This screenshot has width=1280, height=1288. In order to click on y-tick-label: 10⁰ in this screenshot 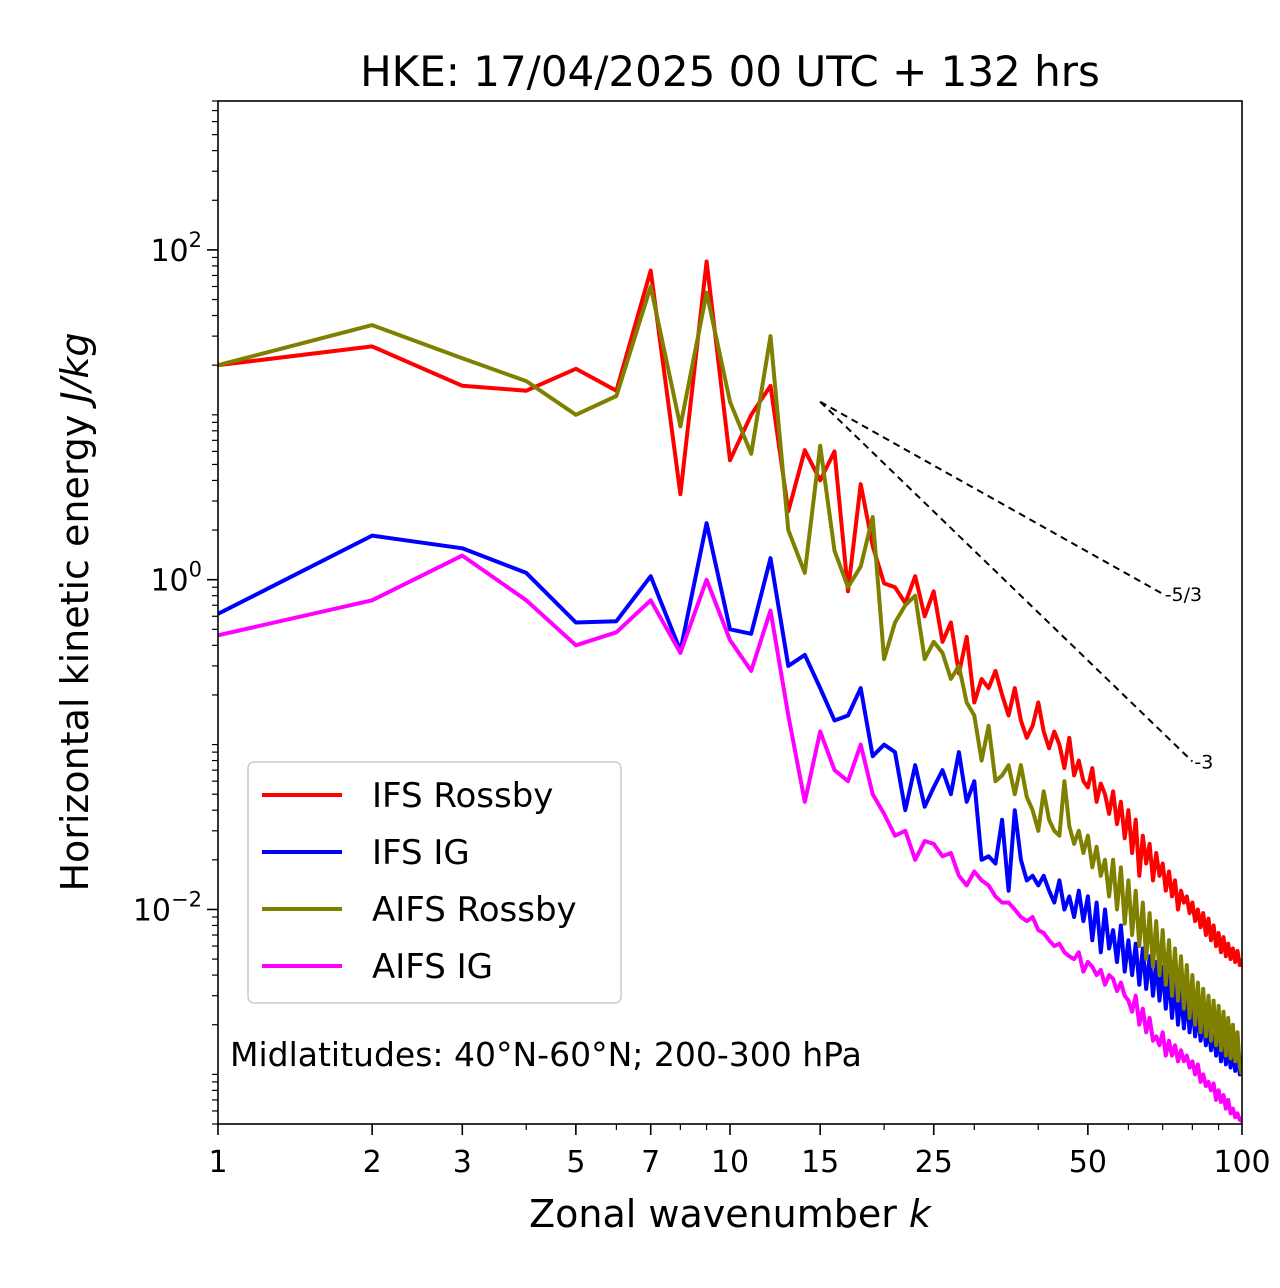, I will do `click(176, 578)`.